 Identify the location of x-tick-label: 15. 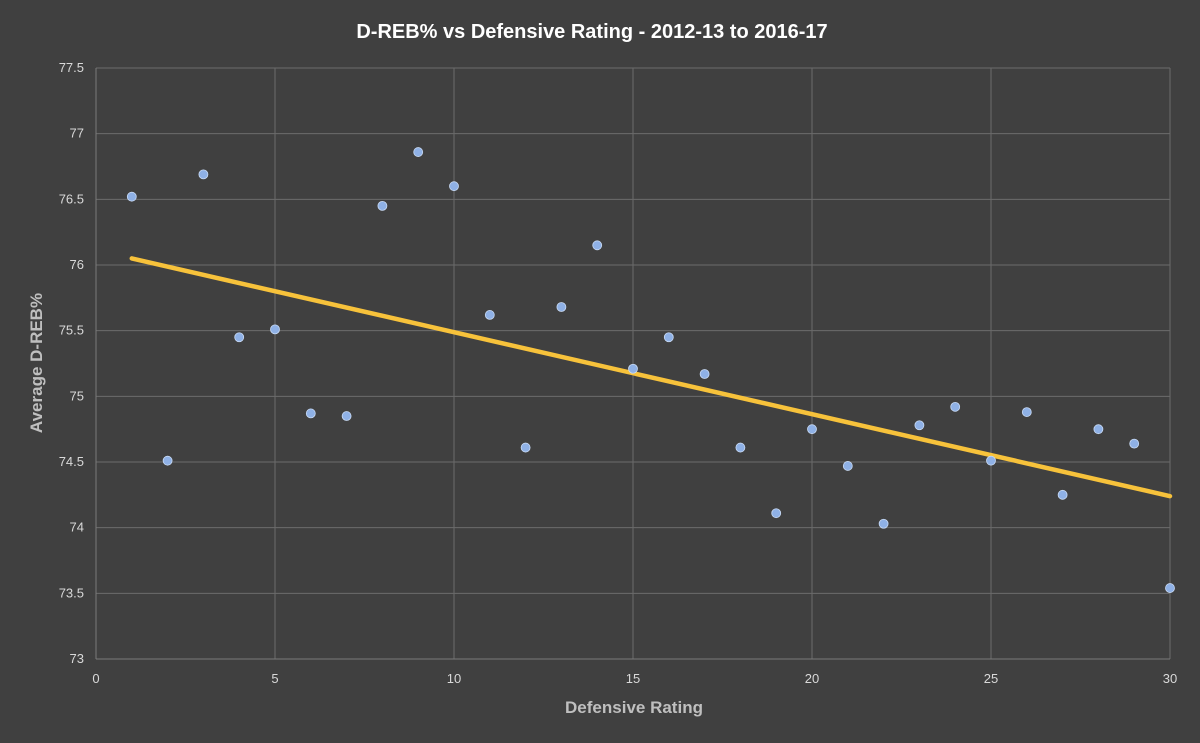
(633, 678).